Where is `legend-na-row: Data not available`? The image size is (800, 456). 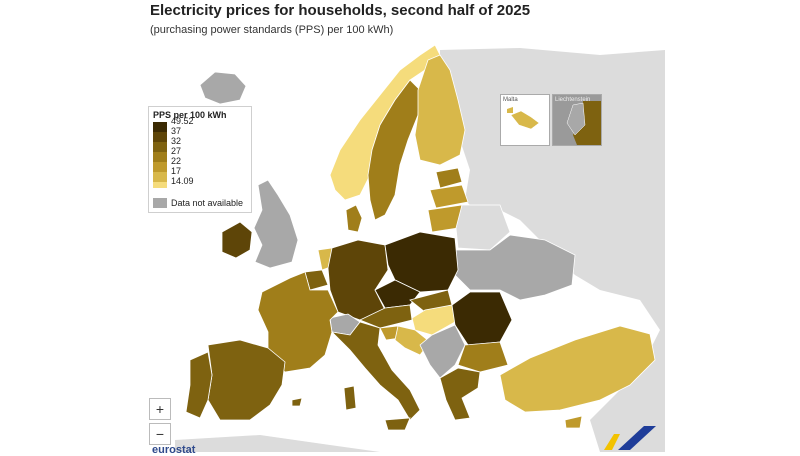 legend-na-row: Data not available is located at coordinates (200, 203).